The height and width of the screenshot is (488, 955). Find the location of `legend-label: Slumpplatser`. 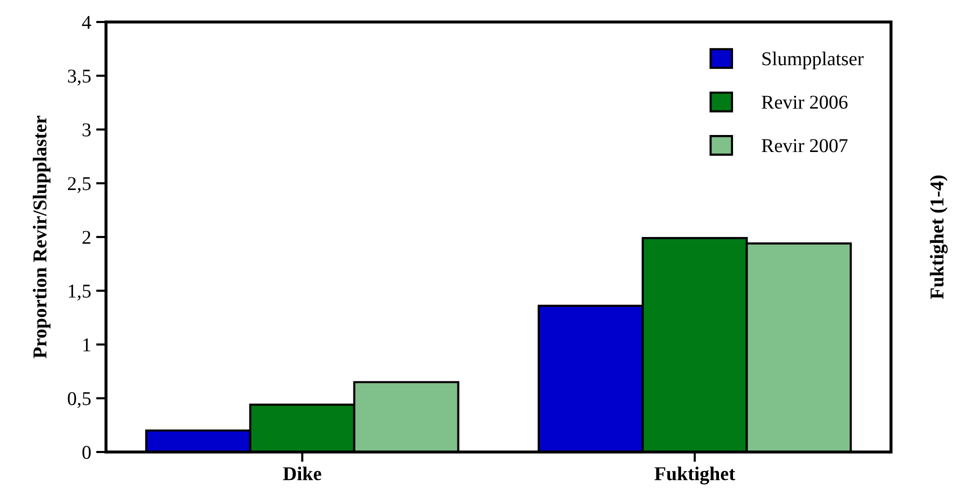

legend-label: Slumpplatser is located at coordinates (813, 61).